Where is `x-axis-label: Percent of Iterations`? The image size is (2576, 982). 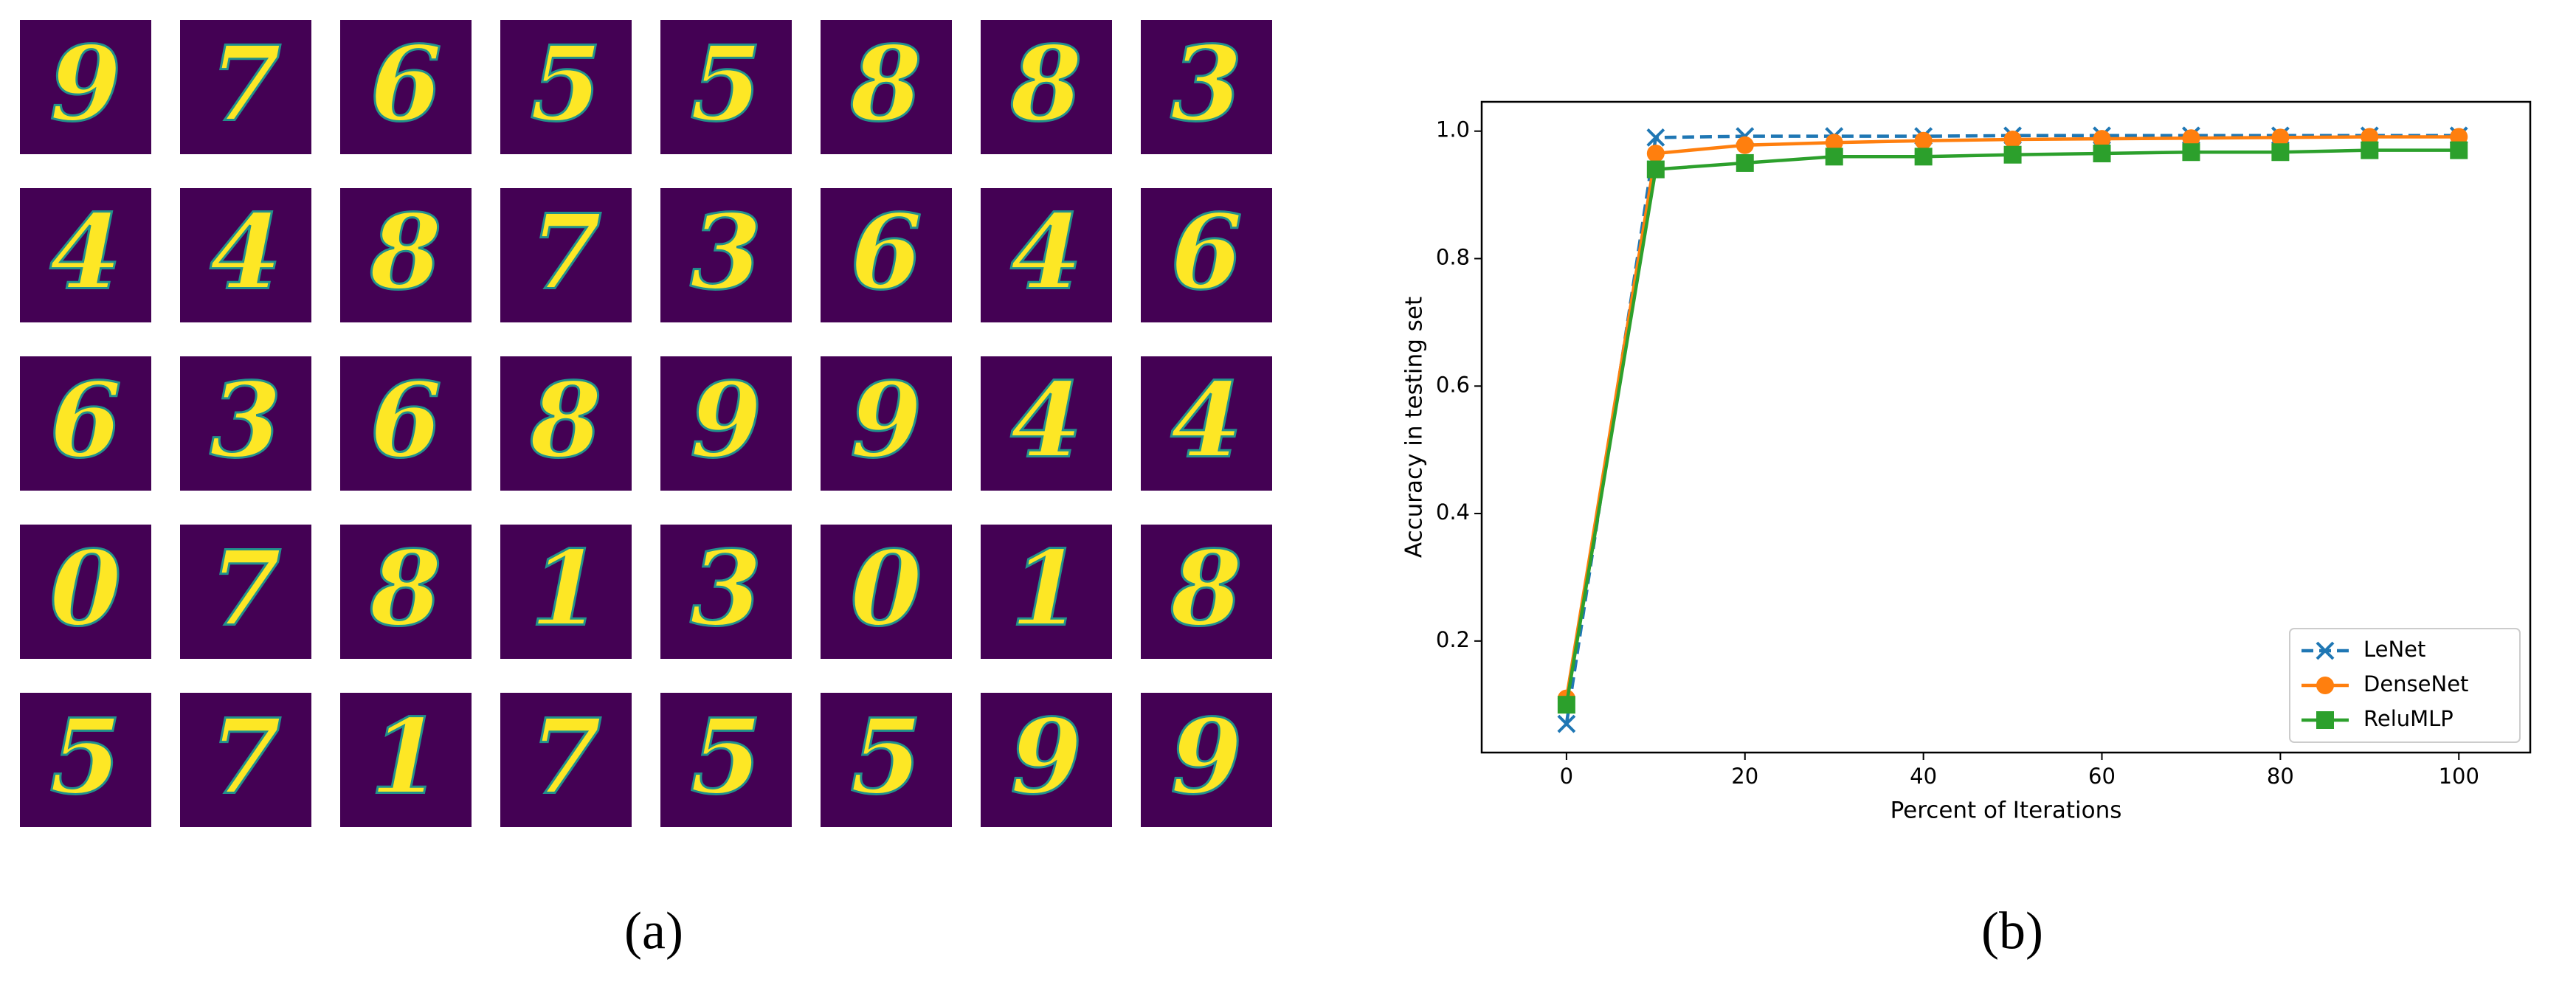
x-axis-label: Percent of Iterations is located at coordinates (2006, 811).